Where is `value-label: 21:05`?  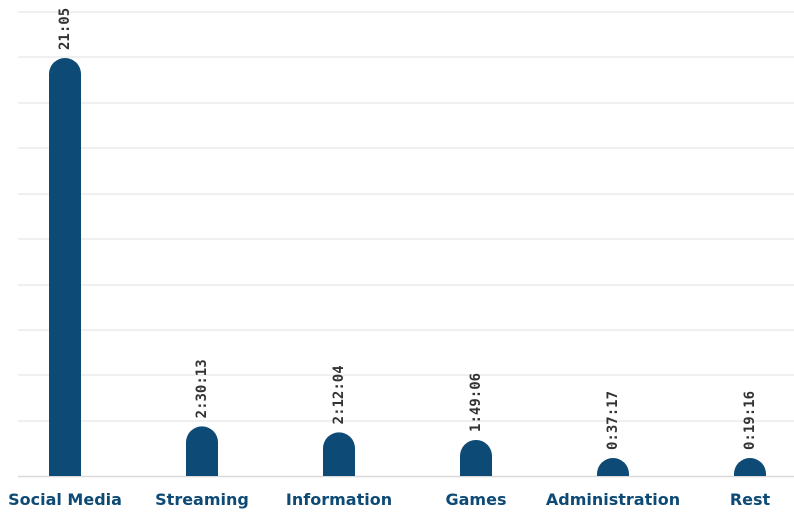
value-label: 21:05 is located at coordinates (65, 29).